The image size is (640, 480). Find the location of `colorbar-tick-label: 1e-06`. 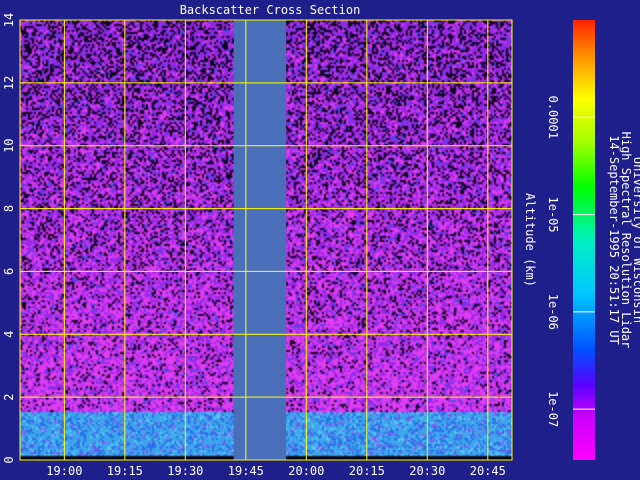

colorbar-tick-label: 1e-06 is located at coordinates (553, 312).